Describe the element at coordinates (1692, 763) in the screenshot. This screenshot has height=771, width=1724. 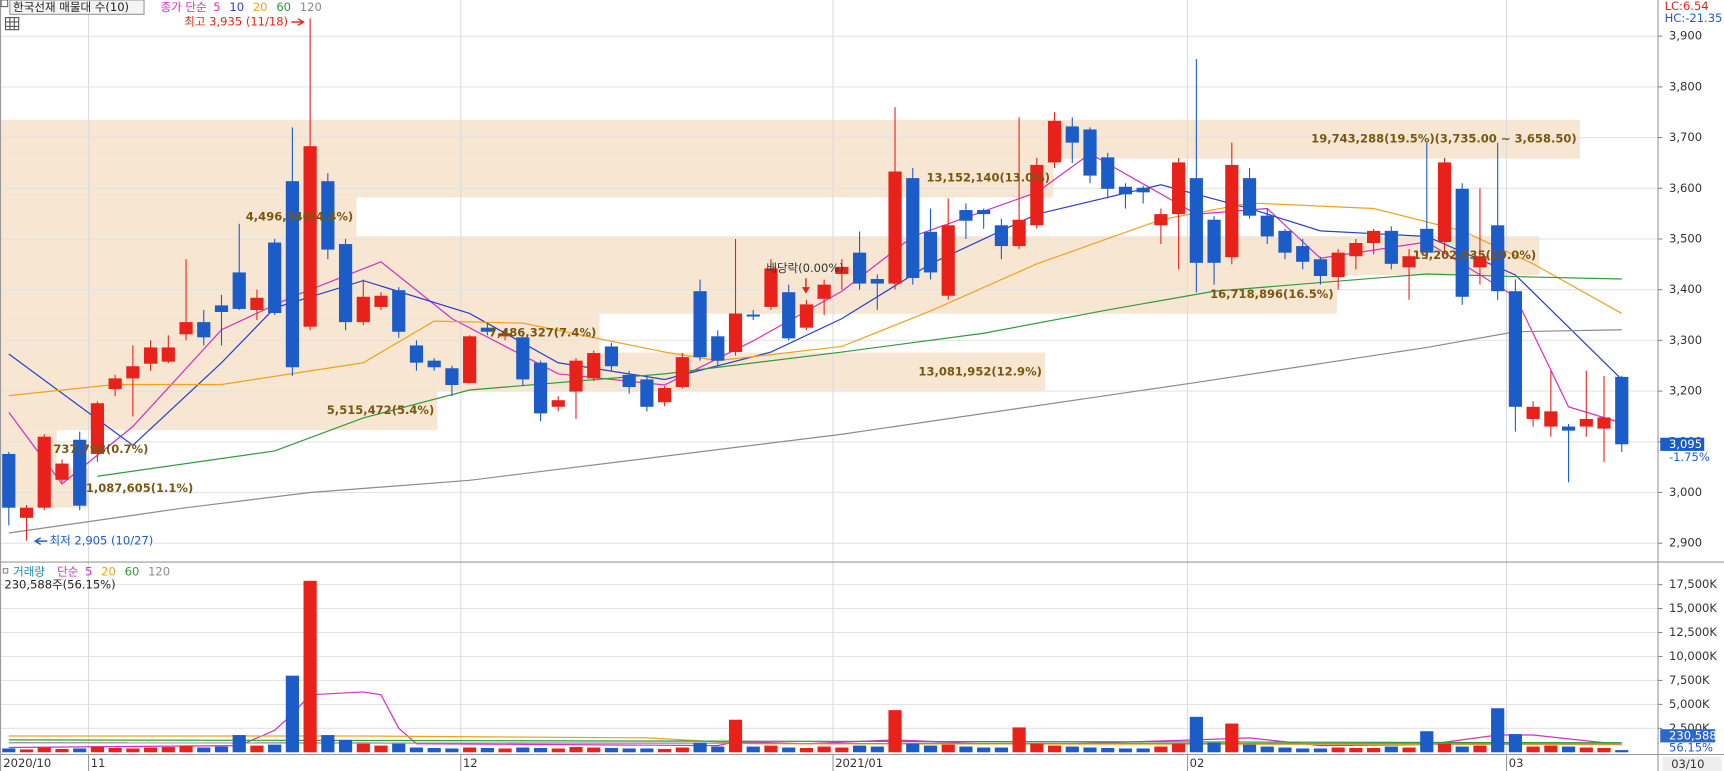
I see `date-box` at that location.